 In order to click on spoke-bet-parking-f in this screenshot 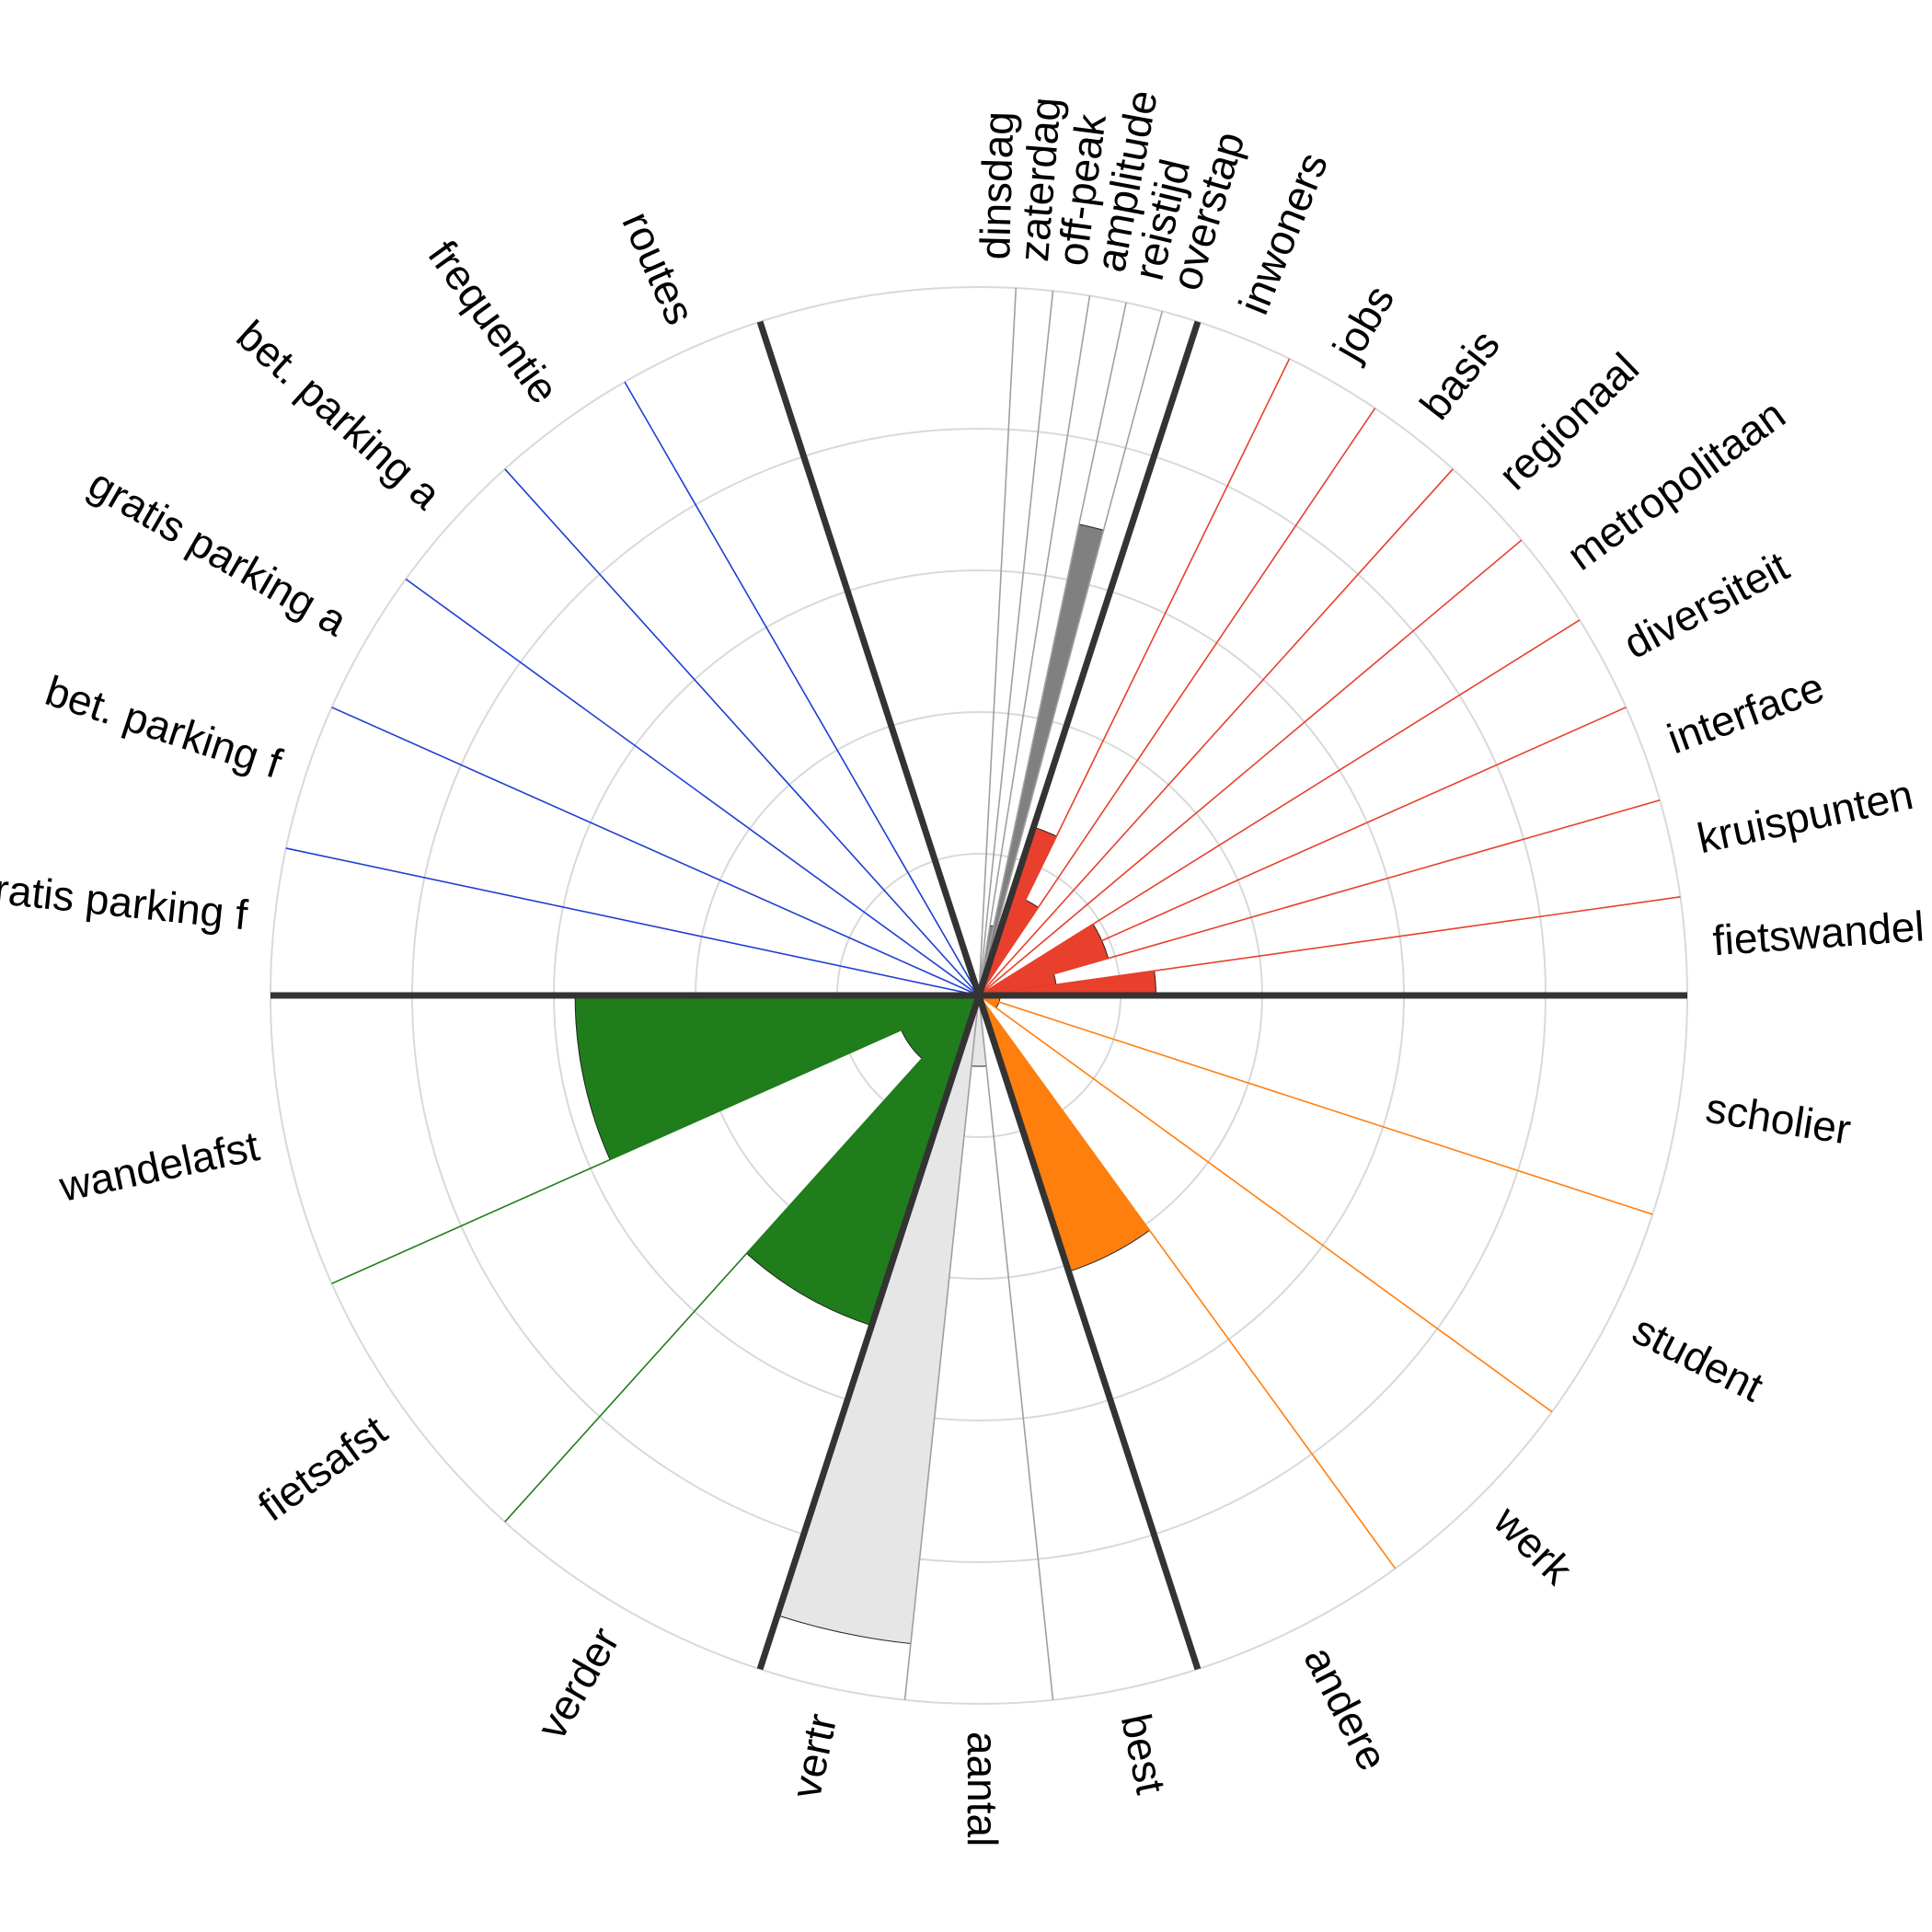, I will do `click(655, 851)`.